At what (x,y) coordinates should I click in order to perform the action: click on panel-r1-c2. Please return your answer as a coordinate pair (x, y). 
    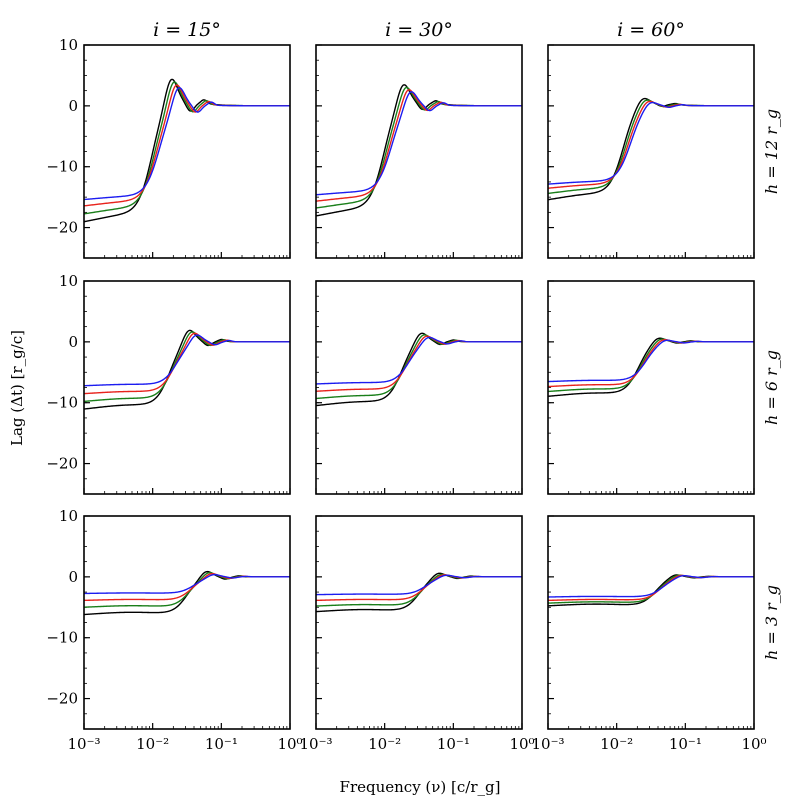
    Looking at the image, I should click on (651, 387).